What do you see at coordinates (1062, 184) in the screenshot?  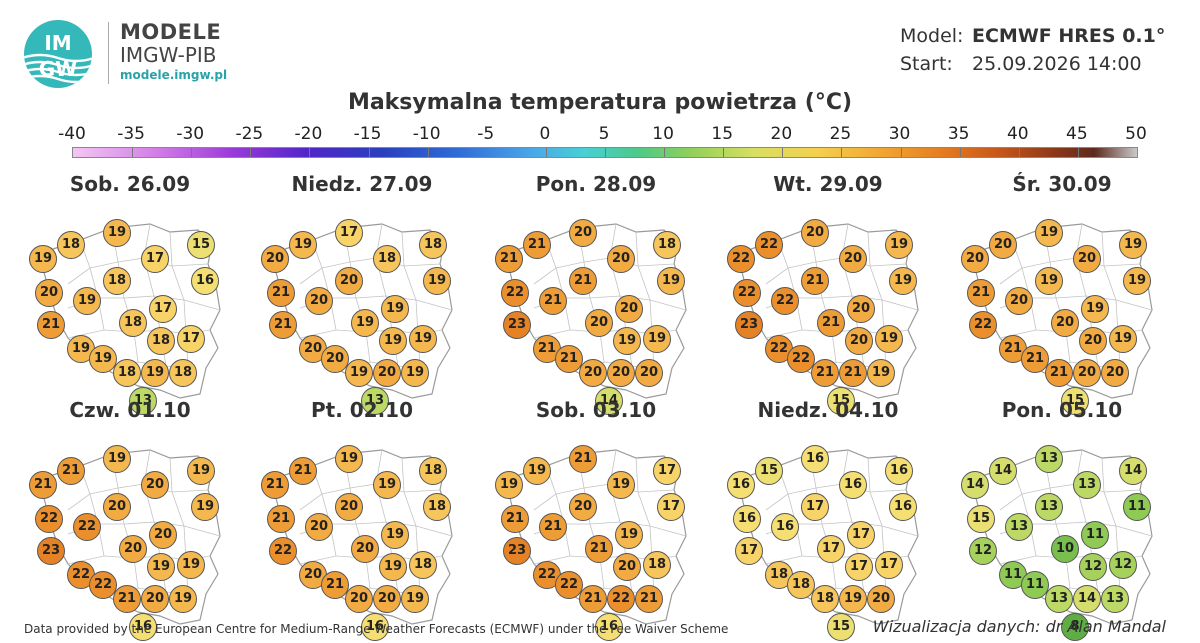 I see `forecast-day-label: Śr. 30.09` at bounding box center [1062, 184].